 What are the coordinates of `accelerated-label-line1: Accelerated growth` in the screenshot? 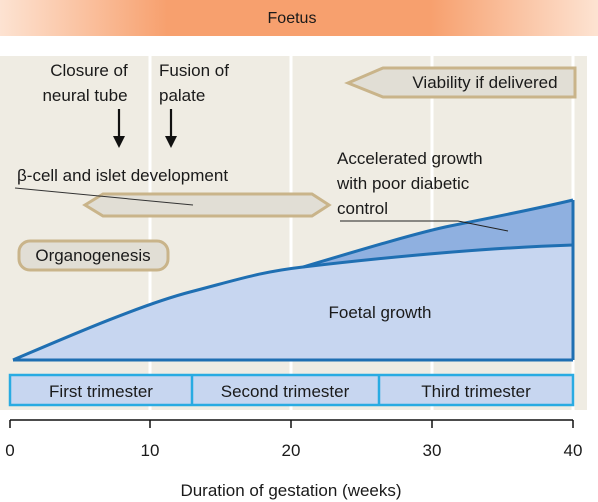 It's located at (410, 158).